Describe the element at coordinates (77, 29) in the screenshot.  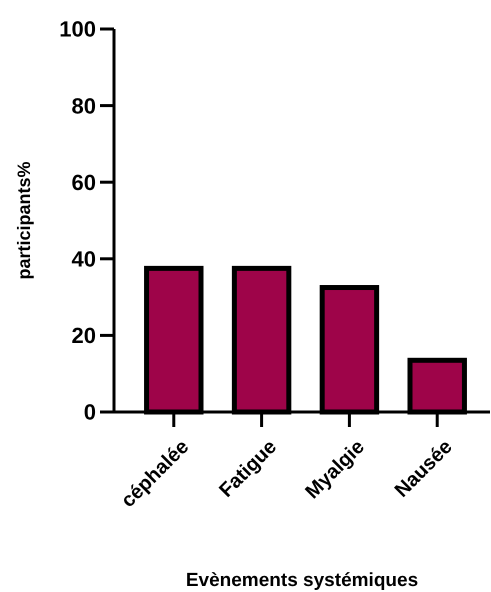
I see `y-tick-label: 100` at that location.